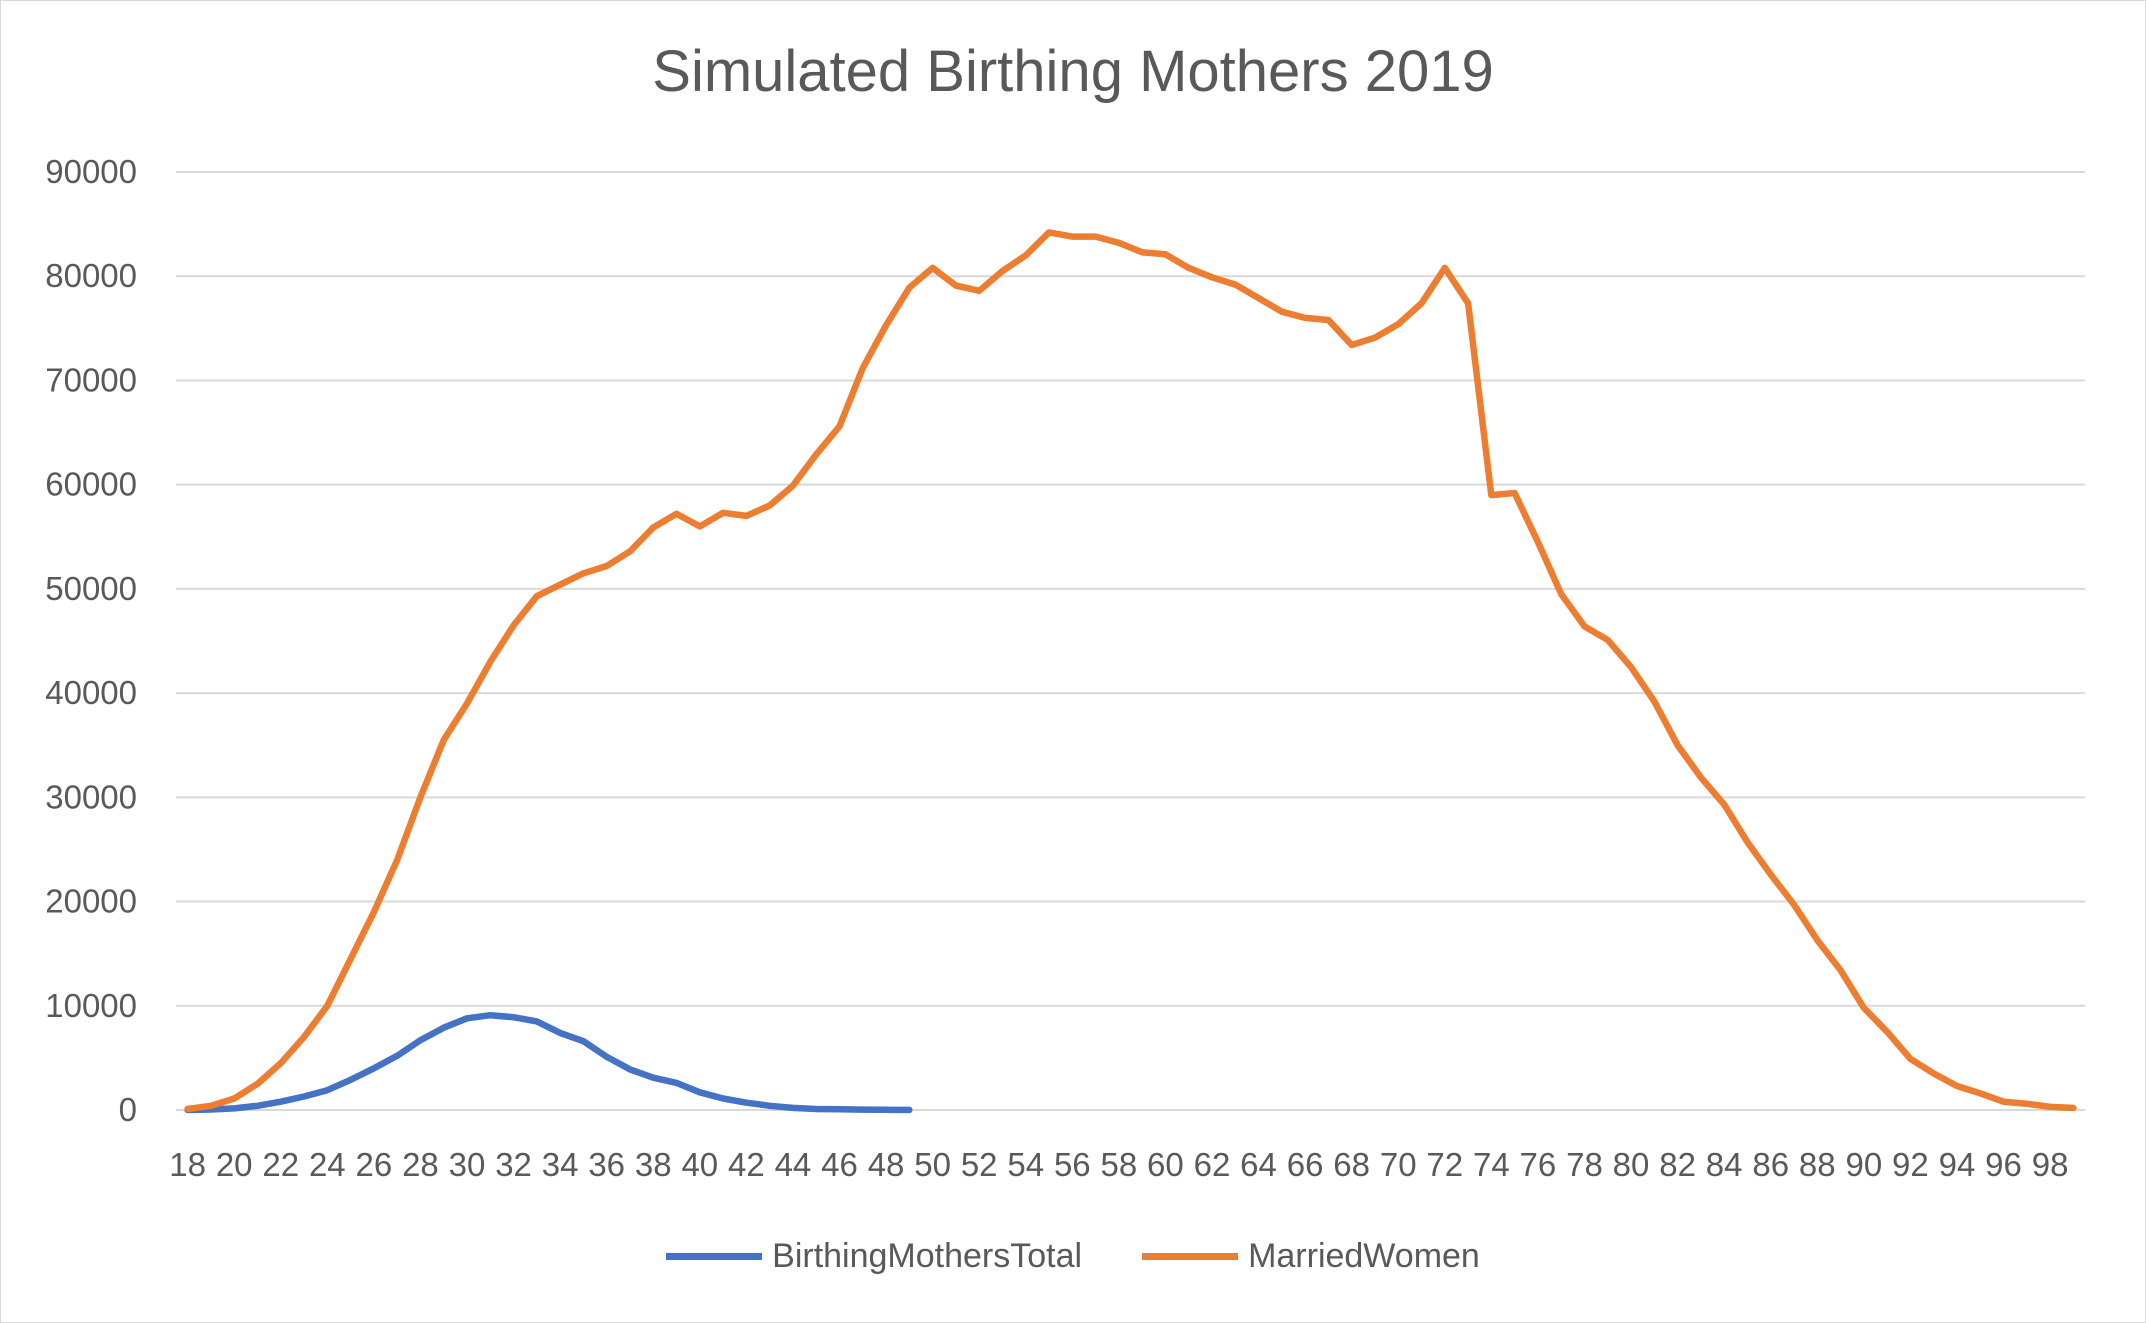 The image size is (2146, 1323). I want to click on y-tick-label: 10000, so click(91, 1005).